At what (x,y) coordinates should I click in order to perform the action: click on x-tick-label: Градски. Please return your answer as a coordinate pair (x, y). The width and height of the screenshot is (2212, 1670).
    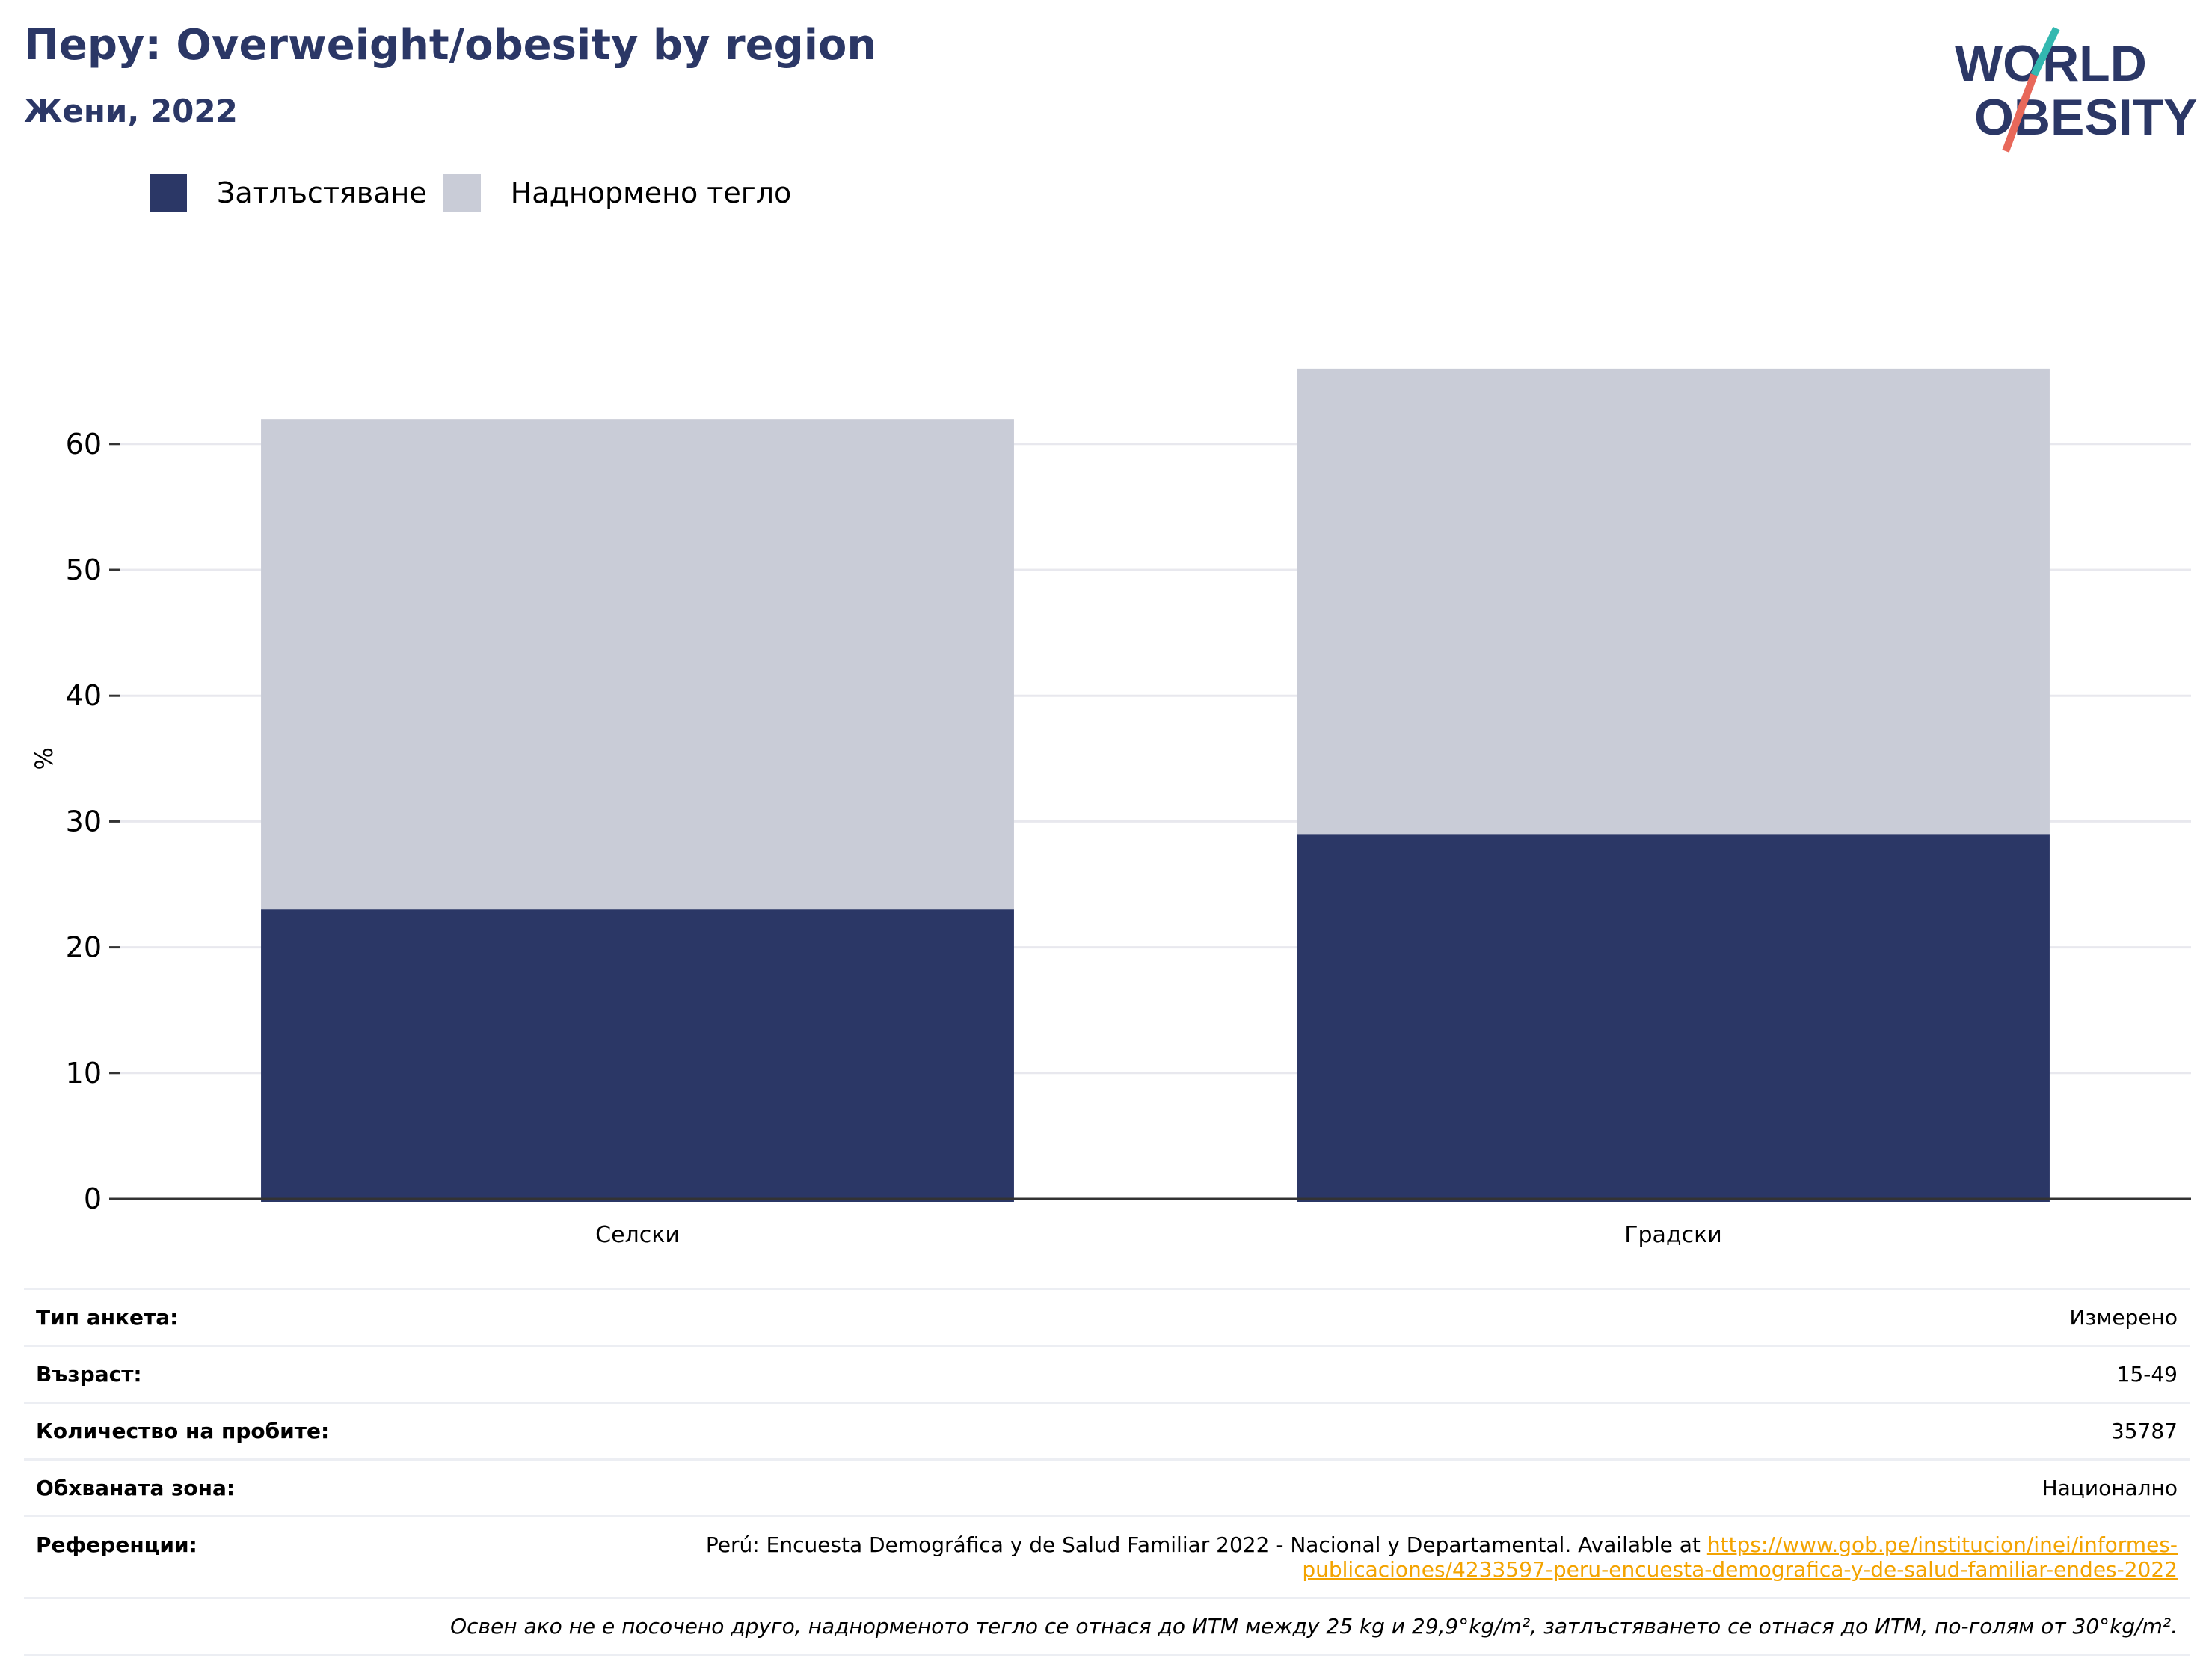
    Looking at the image, I should click on (1673, 1235).